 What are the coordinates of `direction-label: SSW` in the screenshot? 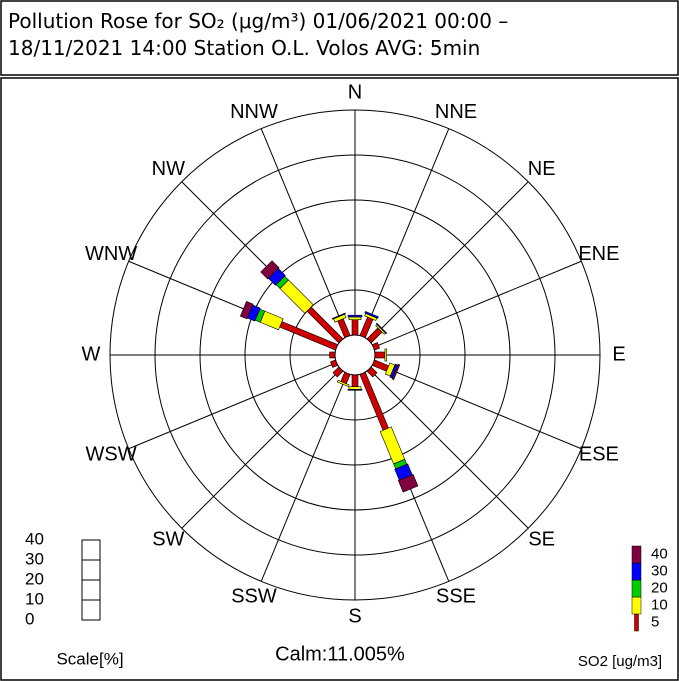 It's located at (254, 596).